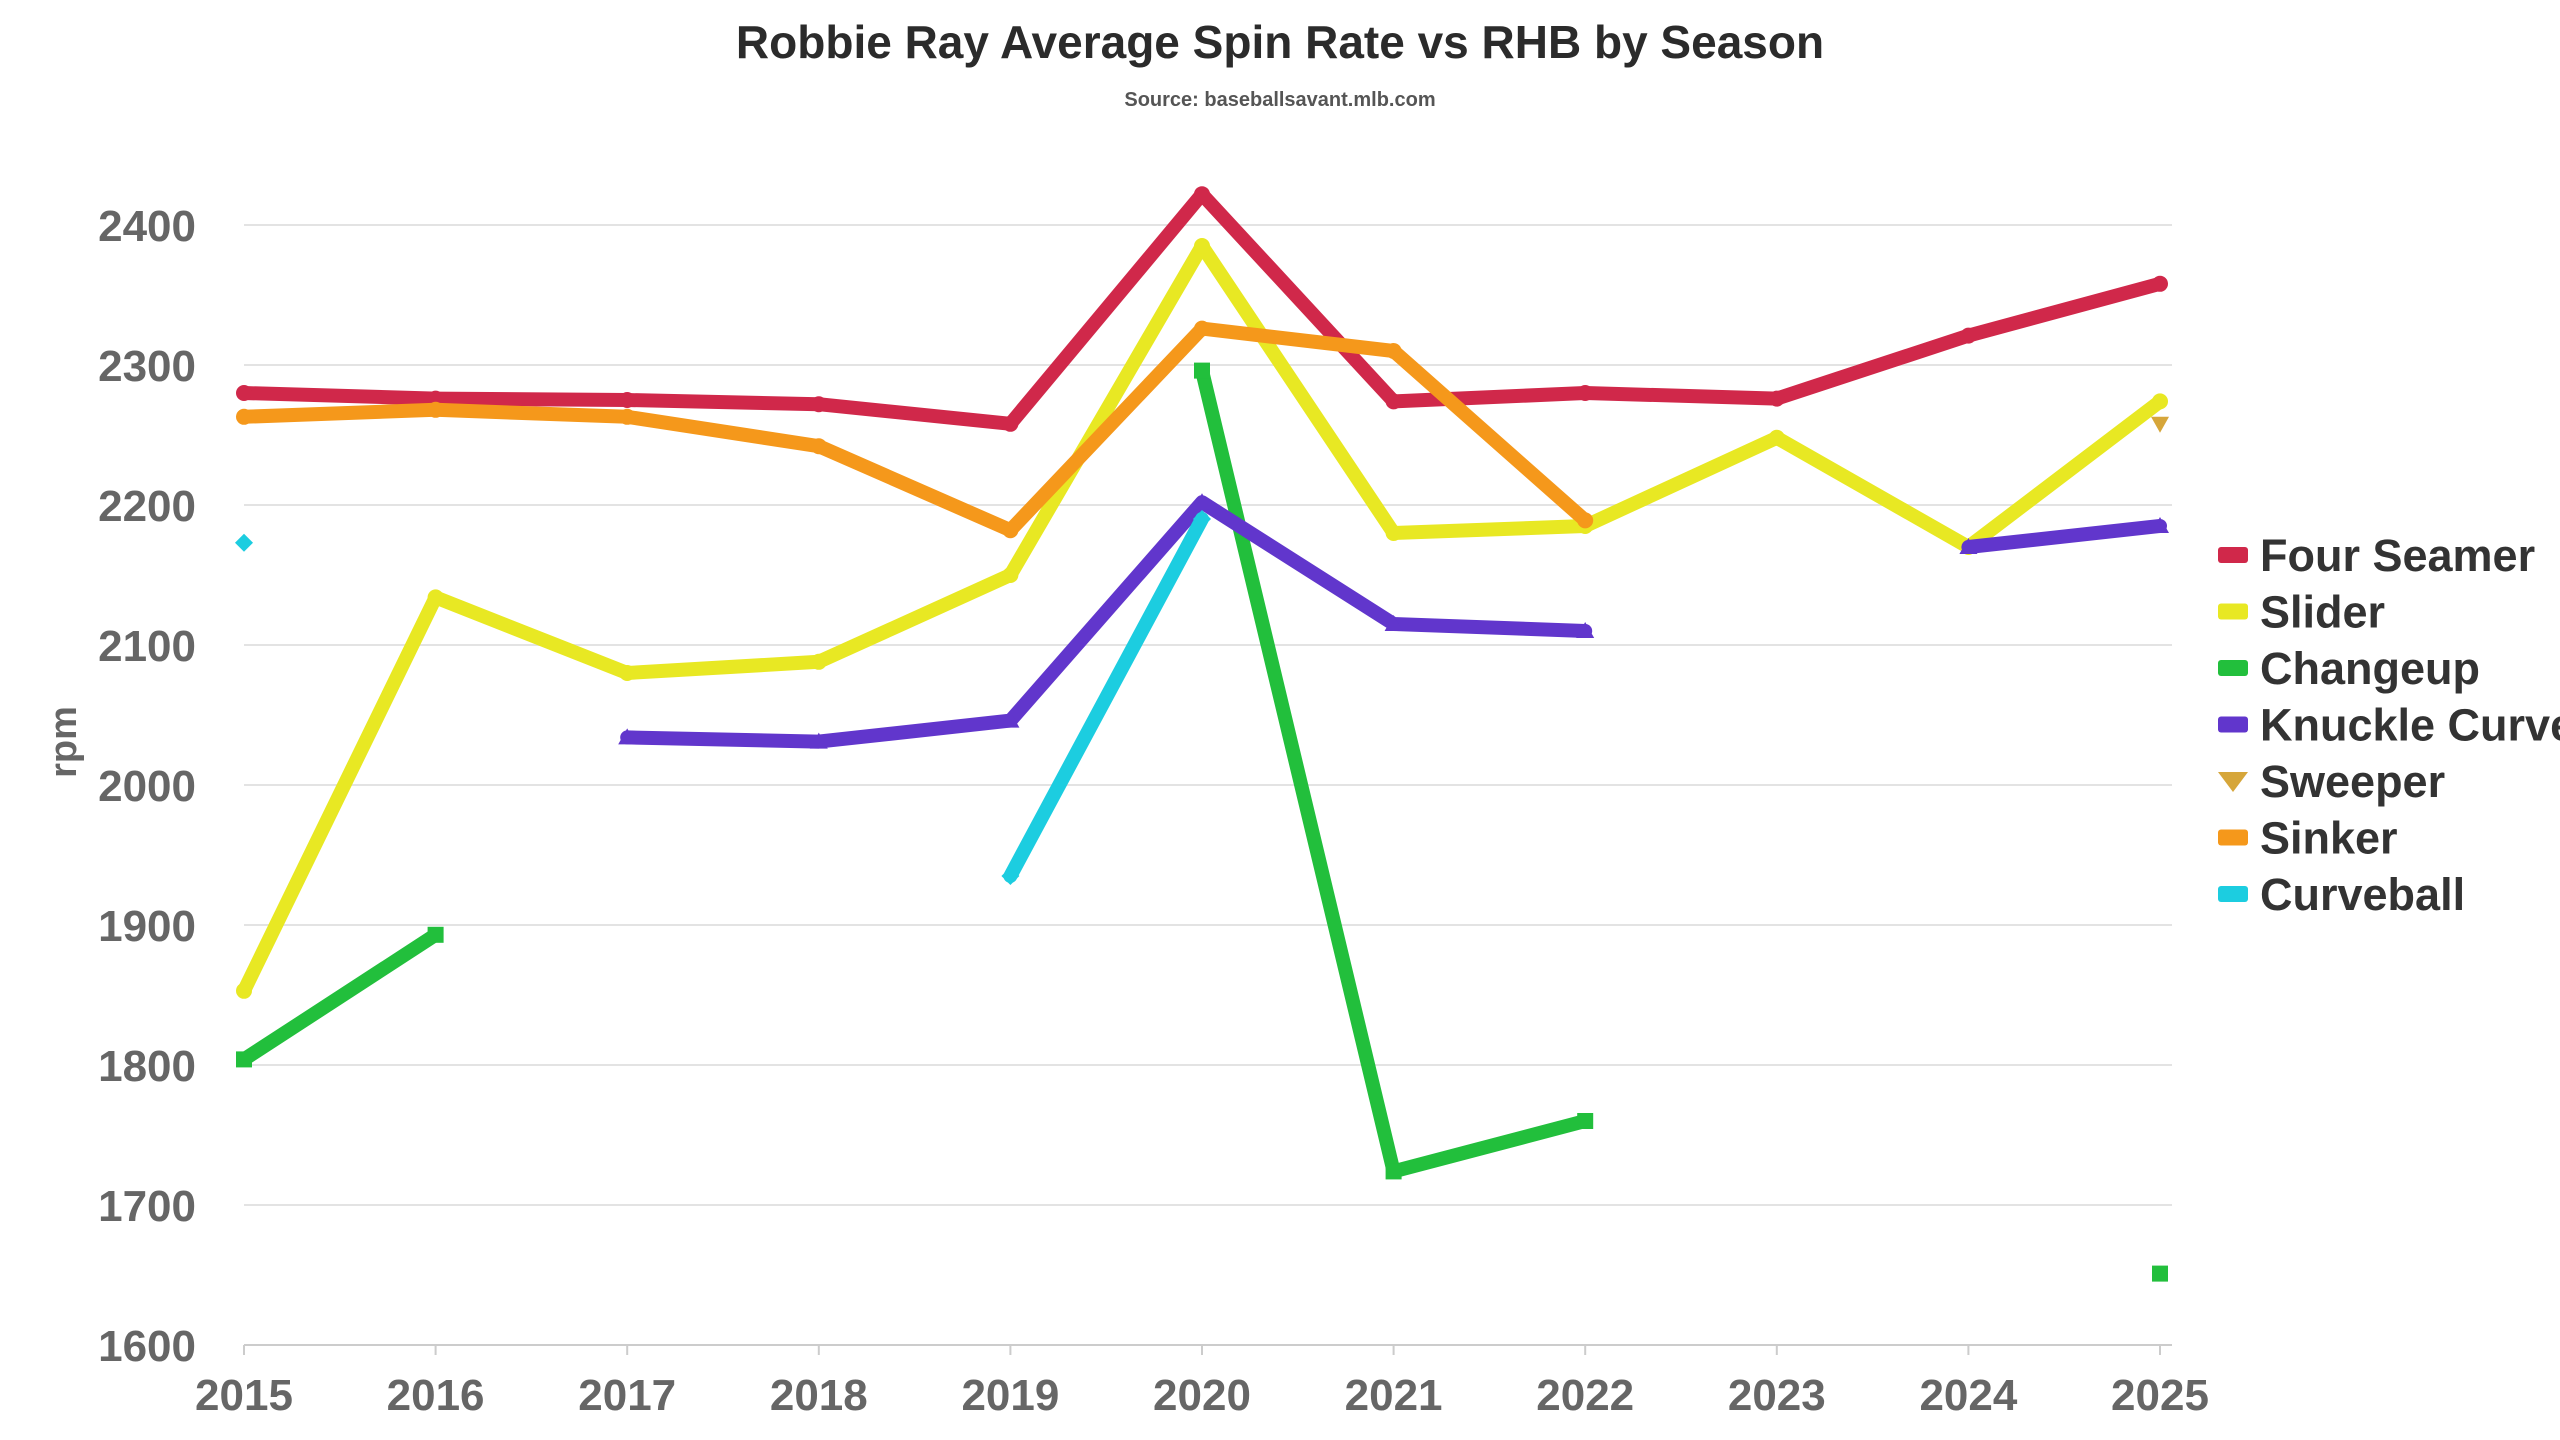 The height and width of the screenshot is (1440, 2560). What do you see at coordinates (1393, 533) in the screenshot?
I see `data-point-slider-2021` at bounding box center [1393, 533].